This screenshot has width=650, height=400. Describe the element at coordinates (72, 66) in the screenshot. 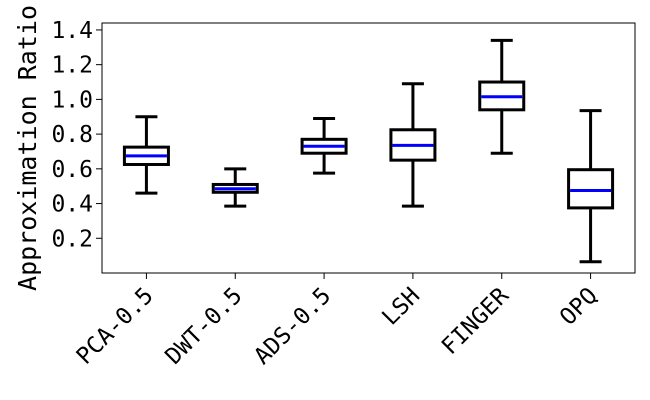

I see `y-tick-label: 1.2` at that location.